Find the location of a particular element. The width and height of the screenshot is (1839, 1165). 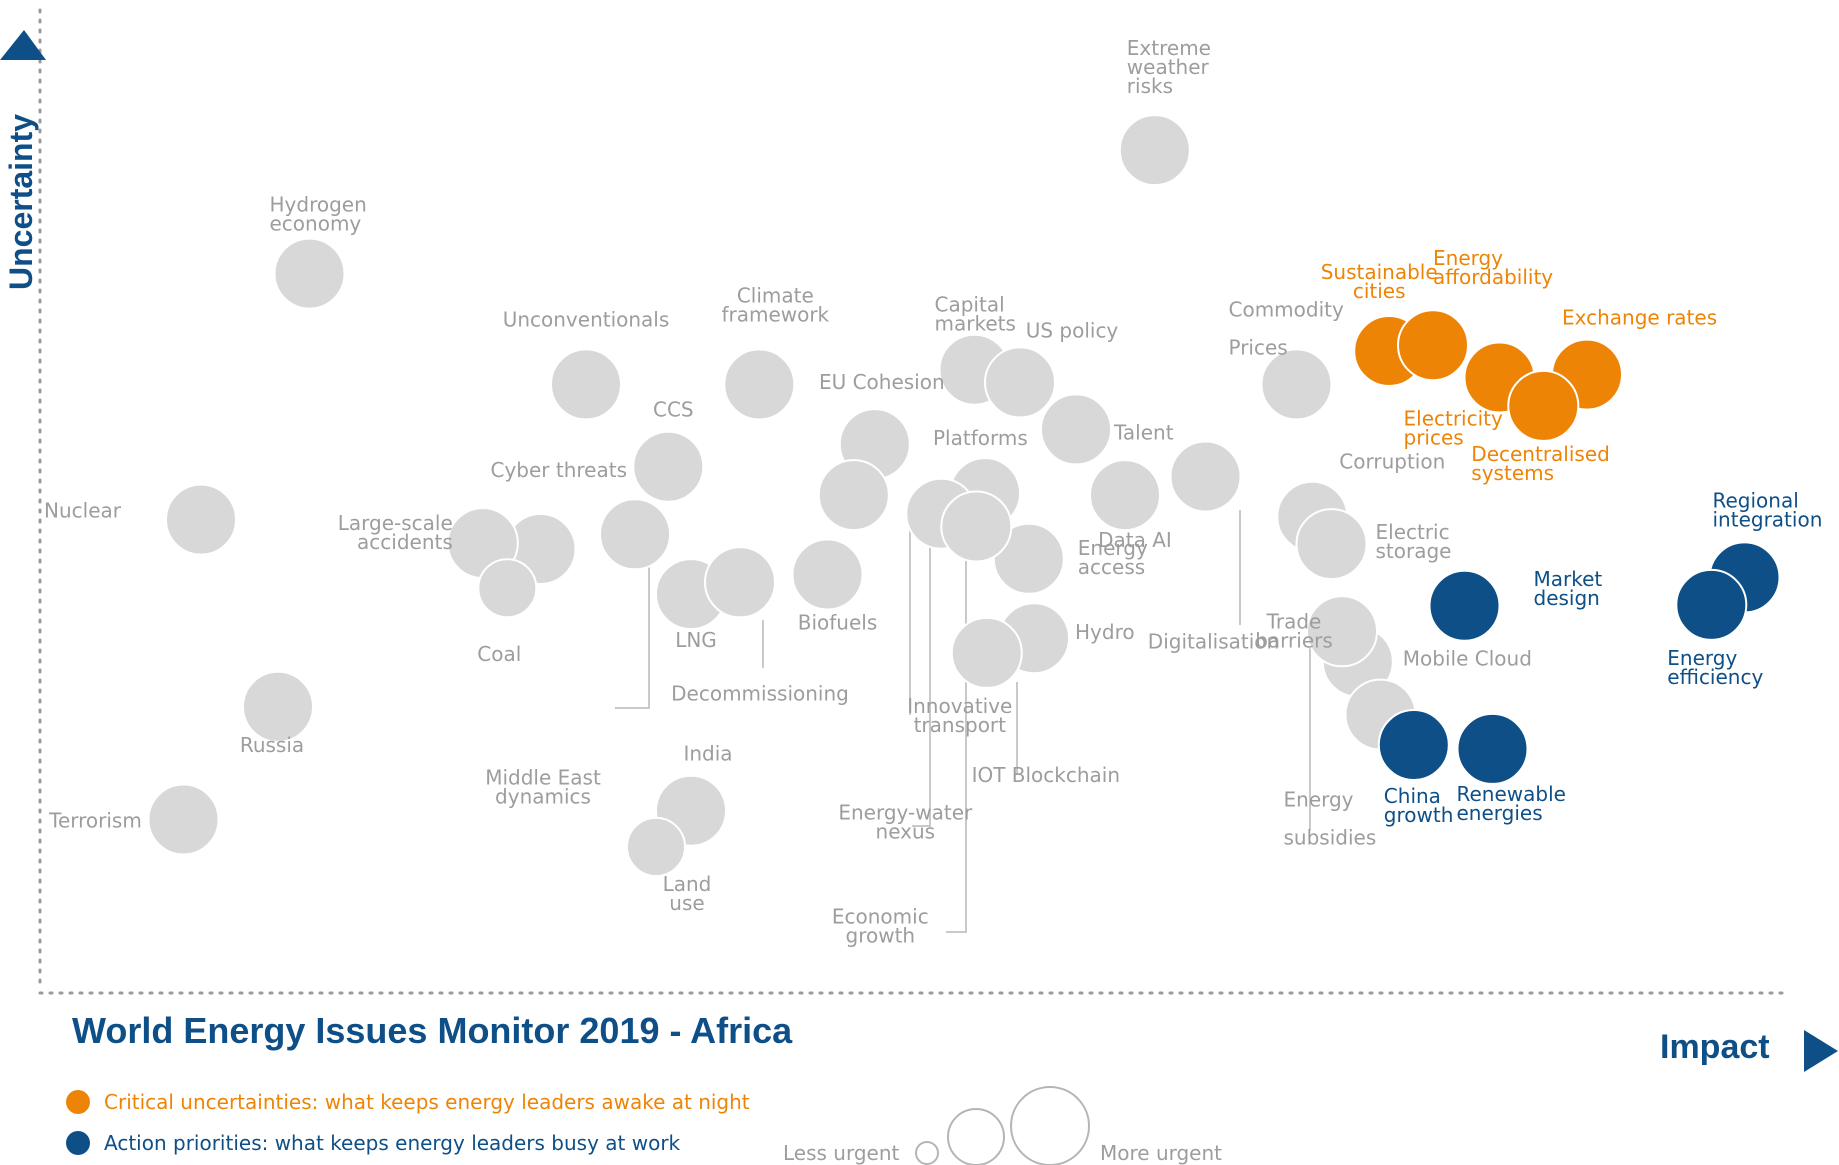

bubble-ccs is located at coordinates (668, 466).